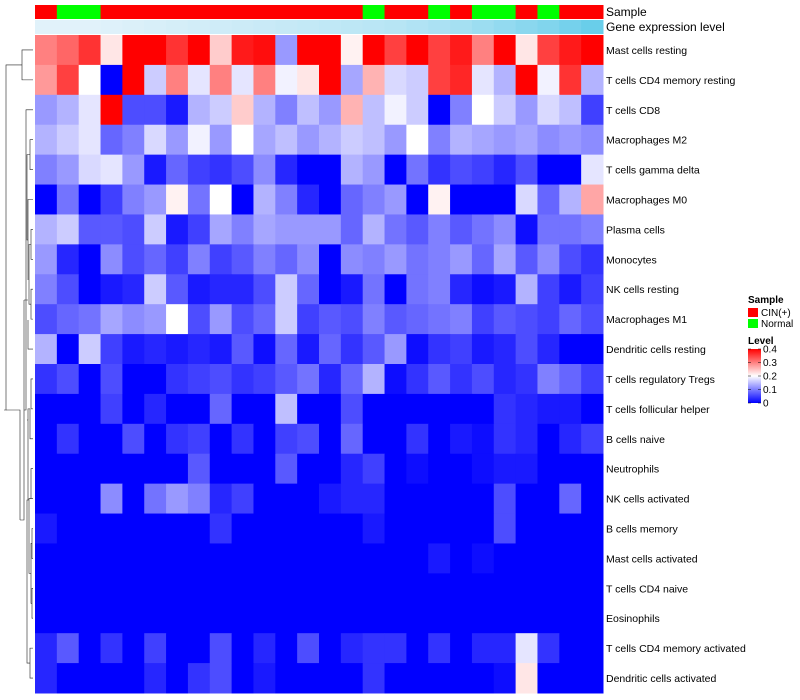 This screenshot has width=800, height=700. What do you see at coordinates (770, 350) in the screenshot?
I see `legend-tick-0: 0.4` at bounding box center [770, 350].